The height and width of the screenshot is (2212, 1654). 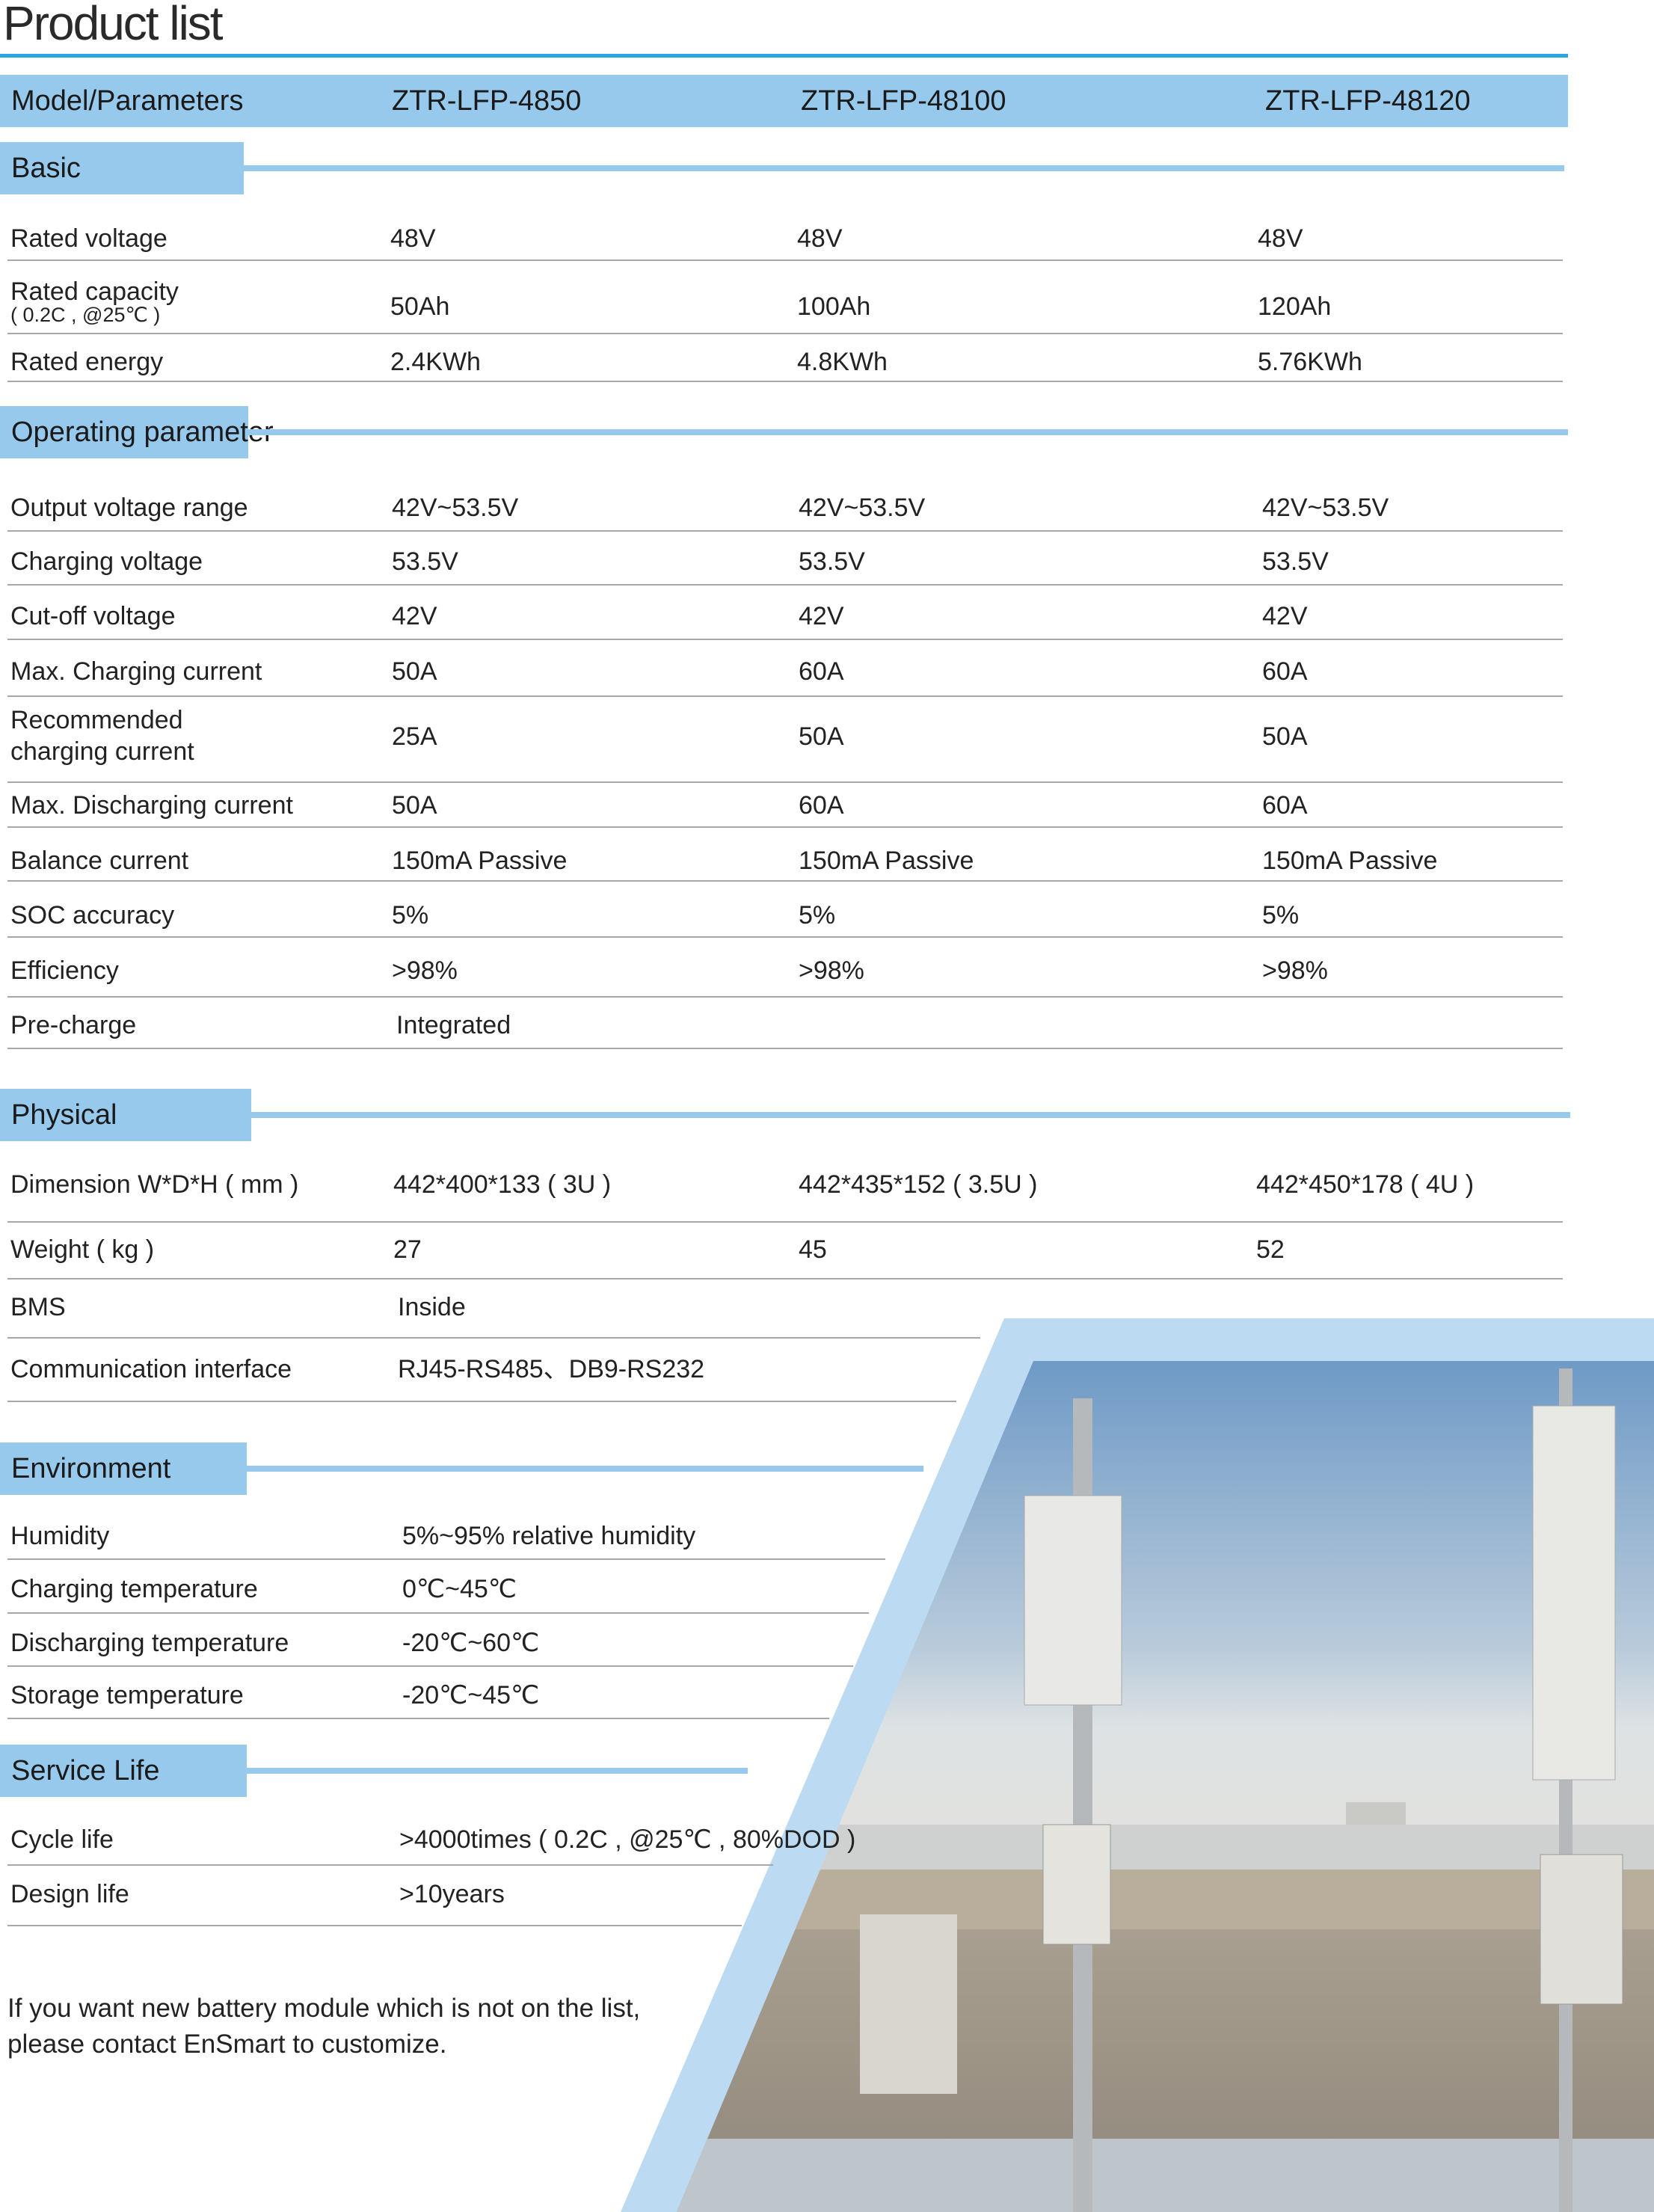 What do you see at coordinates (93, 616) in the screenshot?
I see `row-label: Cut-off voltage` at bounding box center [93, 616].